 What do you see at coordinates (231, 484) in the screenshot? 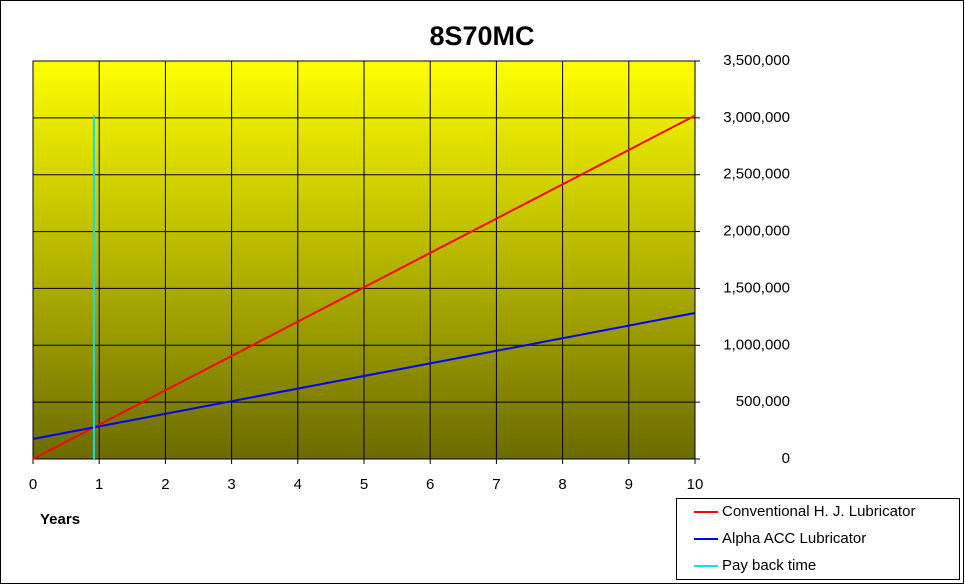
I see `x-tick-label: 3` at bounding box center [231, 484].